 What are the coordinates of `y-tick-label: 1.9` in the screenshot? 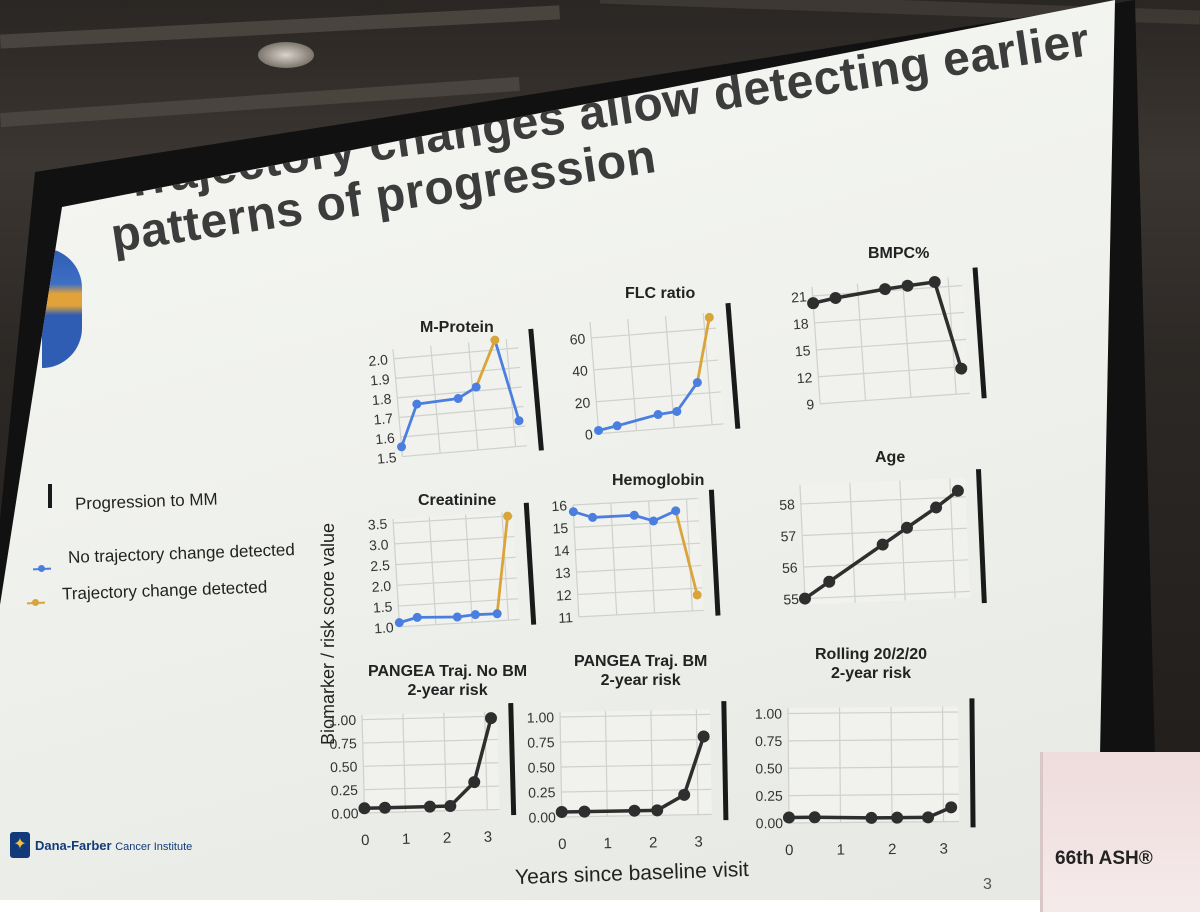 It's located at (379, 380).